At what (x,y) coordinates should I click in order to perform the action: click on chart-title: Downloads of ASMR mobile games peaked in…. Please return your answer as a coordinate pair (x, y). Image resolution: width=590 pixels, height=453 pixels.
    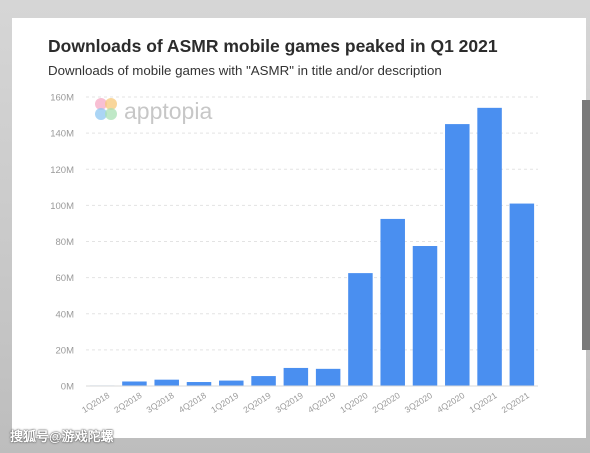
    Looking at the image, I should click on (273, 46).